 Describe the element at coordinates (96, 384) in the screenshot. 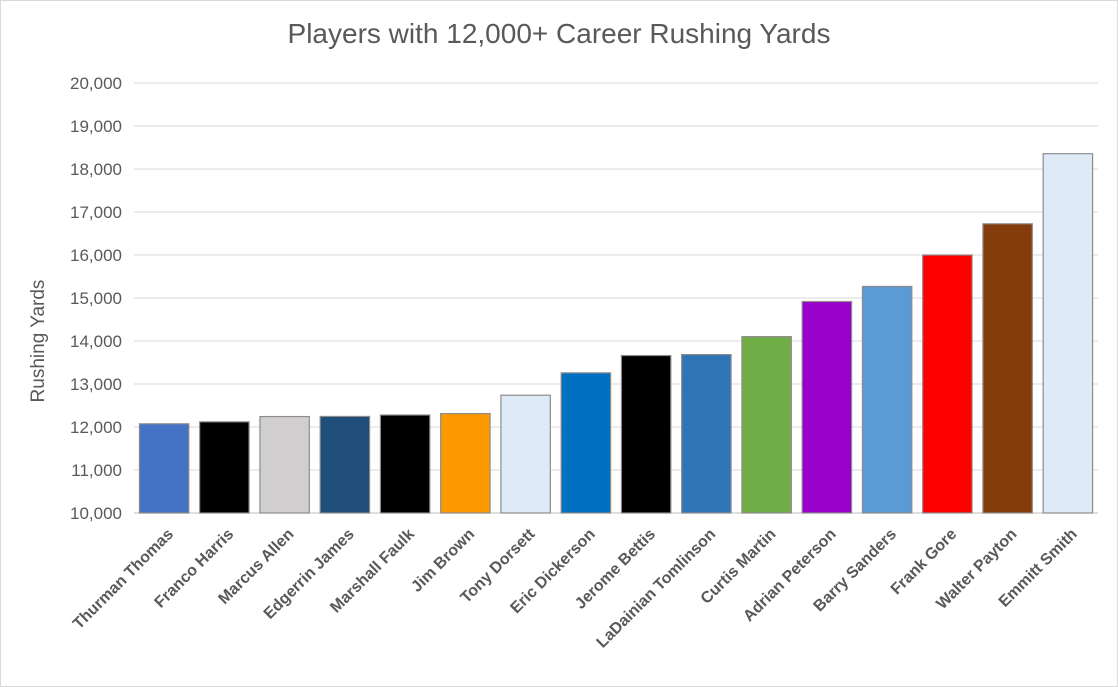

I see `y-tick-label: 13,000` at that location.